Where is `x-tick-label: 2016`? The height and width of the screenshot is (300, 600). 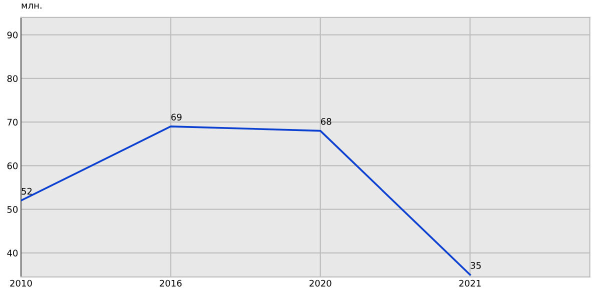 x-tick-label: 2016 is located at coordinates (171, 283).